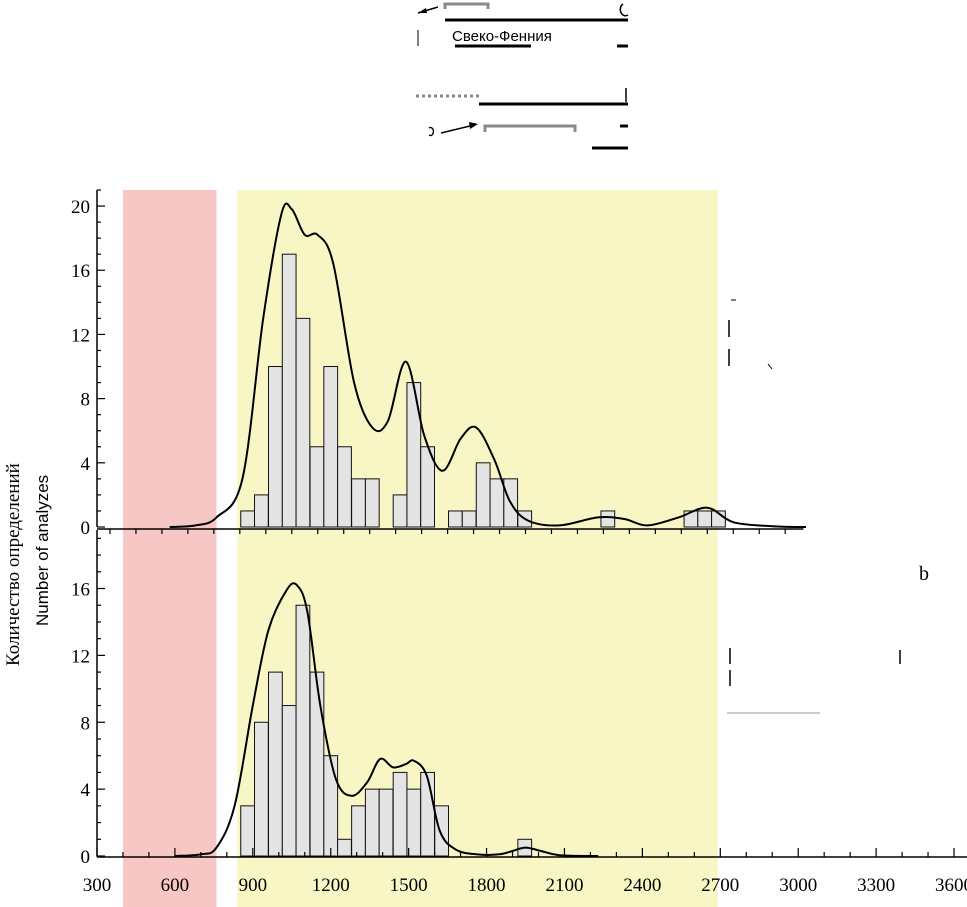 The height and width of the screenshot is (907, 967). Describe the element at coordinates (642, 885) in the screenshot. I see `x-tick-label: 2400` at that location.